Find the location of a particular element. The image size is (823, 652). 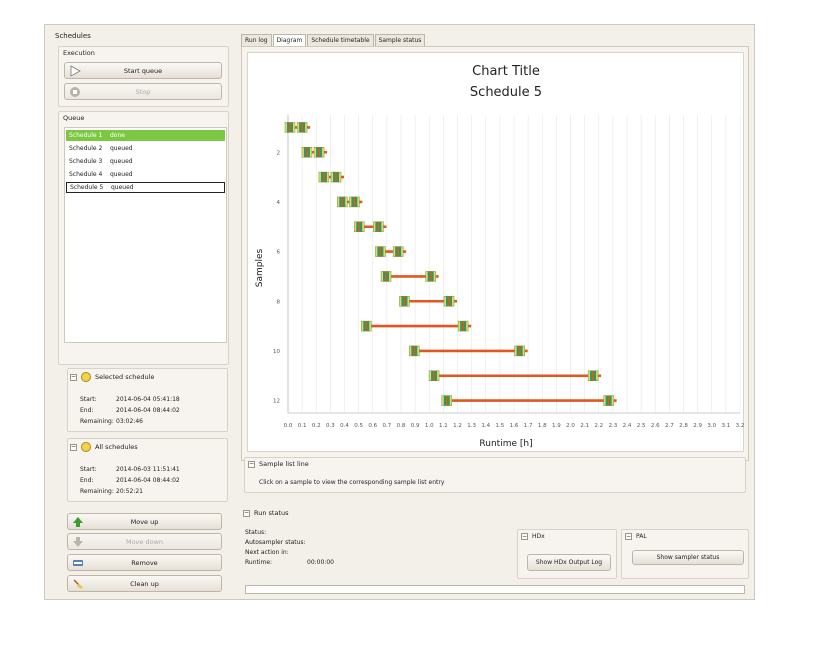

all-schedules-header: − All schedules is located at coordinates (104, 447).